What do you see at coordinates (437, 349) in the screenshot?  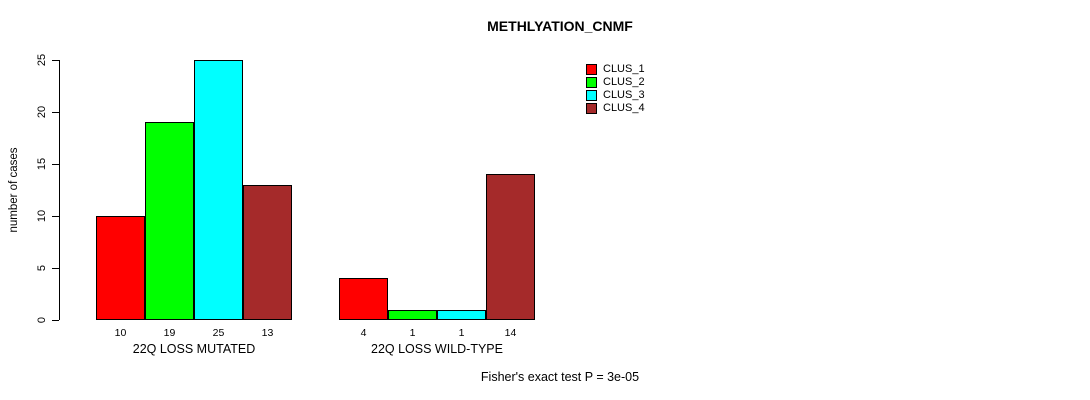 I see `category-label-2: 22Q LOSS WILD-TYPE` at bounding box center [437, 349].